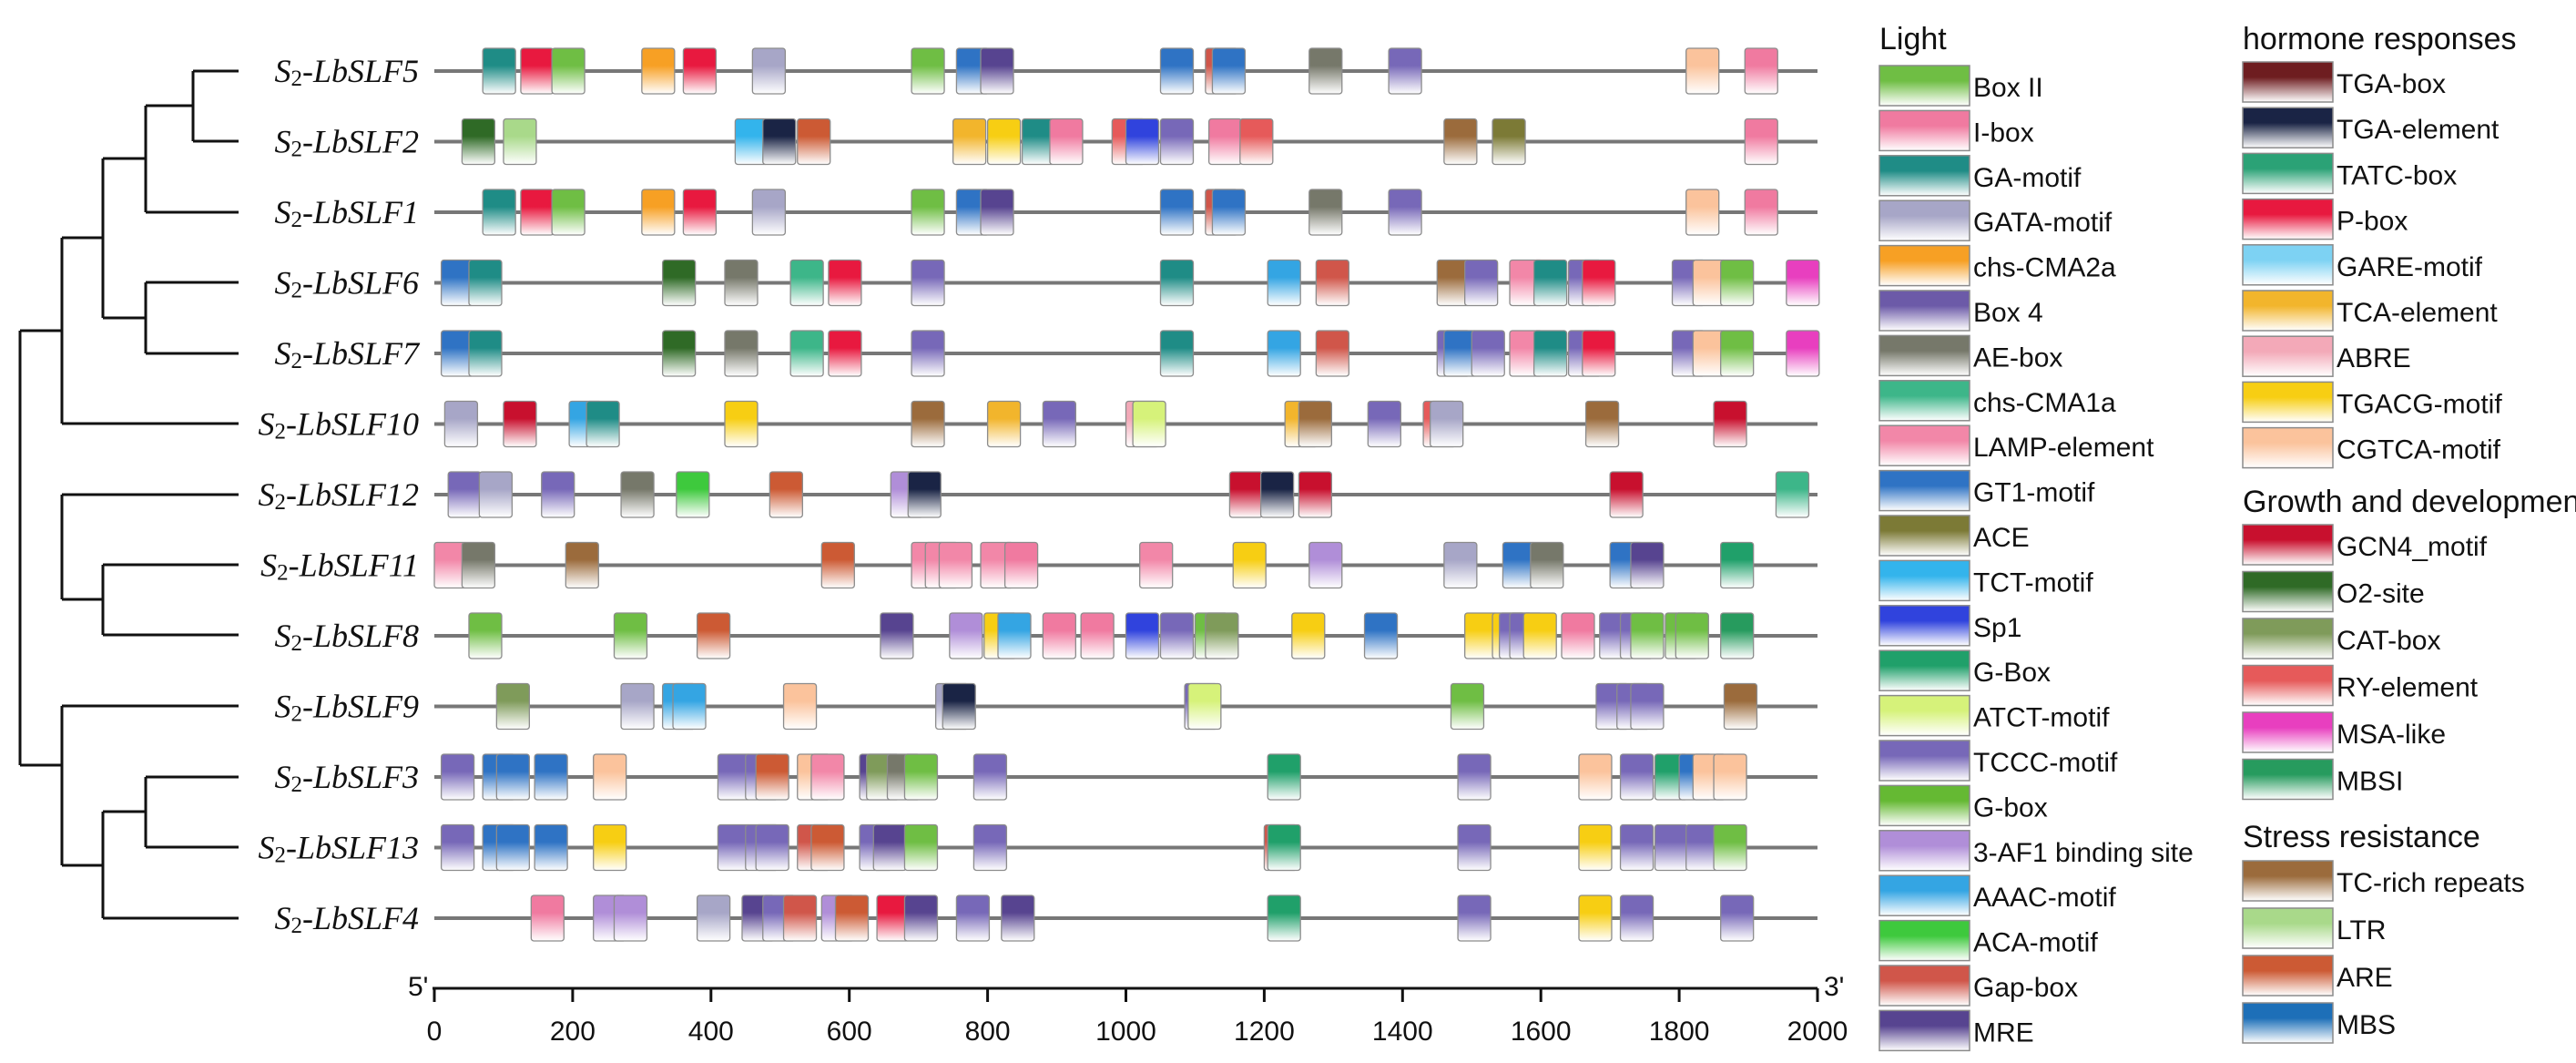  What do you see at coordinates (679, 283) in the screenshot?
I see `element-o2-site` at bounding box center [679, 283].